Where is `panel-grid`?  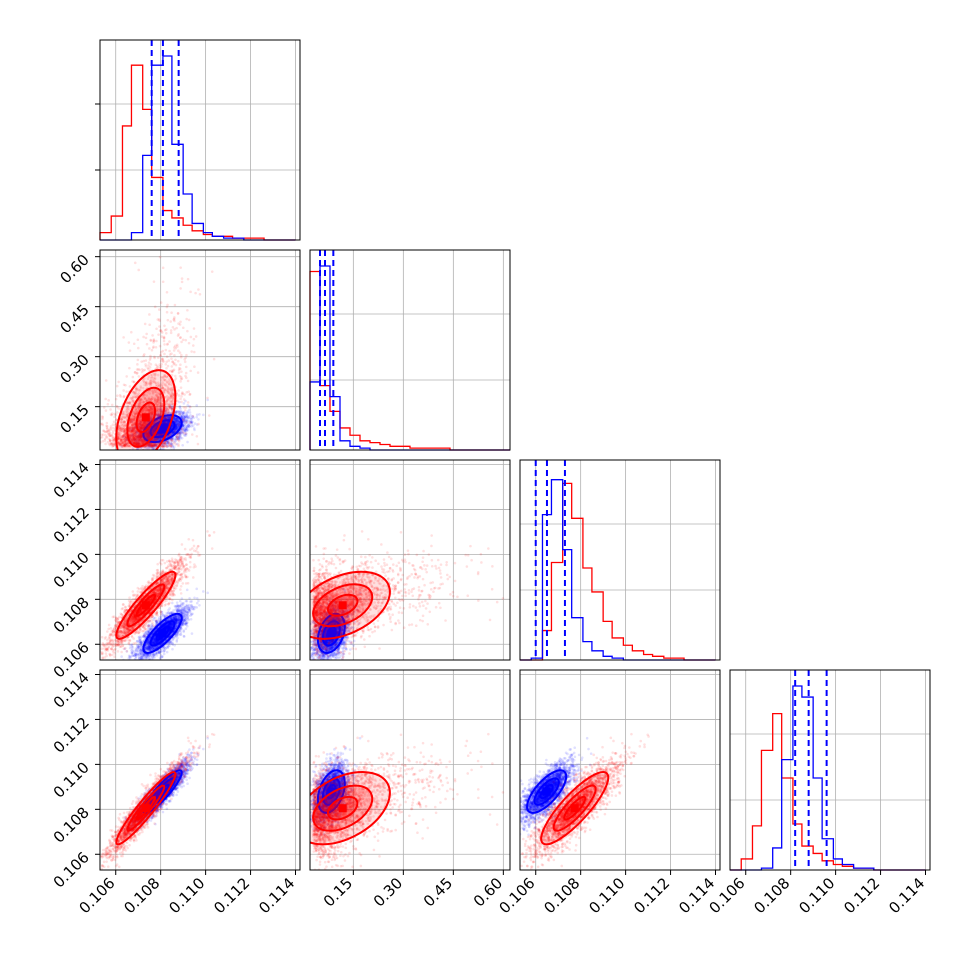 panel-grid is located at coordinates (200, 140).